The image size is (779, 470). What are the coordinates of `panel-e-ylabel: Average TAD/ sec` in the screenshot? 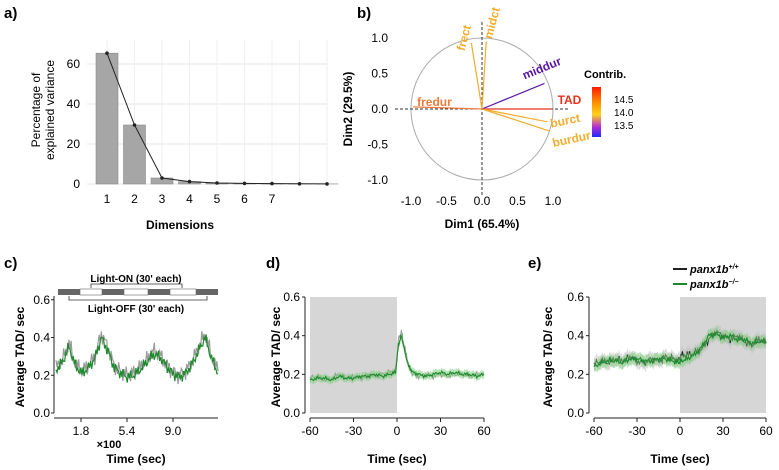 It's located at (548, 356).